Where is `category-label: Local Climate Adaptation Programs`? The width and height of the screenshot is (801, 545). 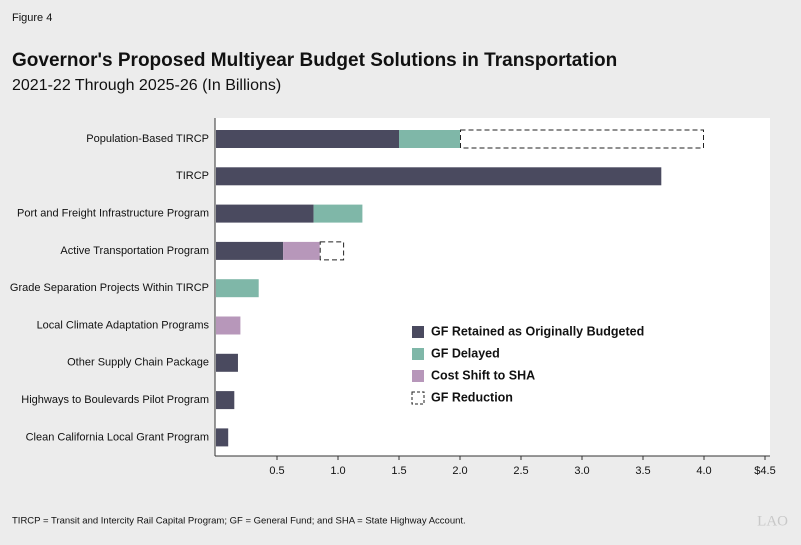
category-label: Local Climate Adaptation Programs is located at coordinates (123, 325).